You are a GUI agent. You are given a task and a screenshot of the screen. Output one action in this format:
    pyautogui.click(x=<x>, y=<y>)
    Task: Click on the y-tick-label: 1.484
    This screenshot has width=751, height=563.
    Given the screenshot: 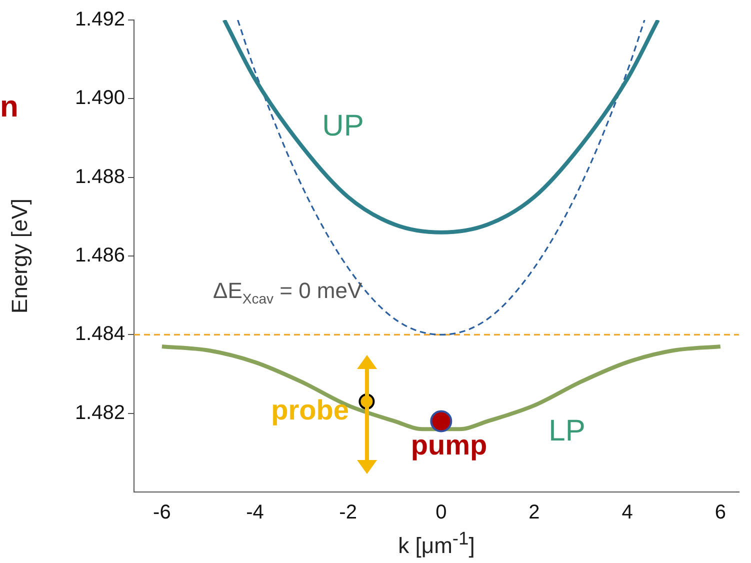 What is the action you would take?
    pyautogui.click(x=99, y=334)
    